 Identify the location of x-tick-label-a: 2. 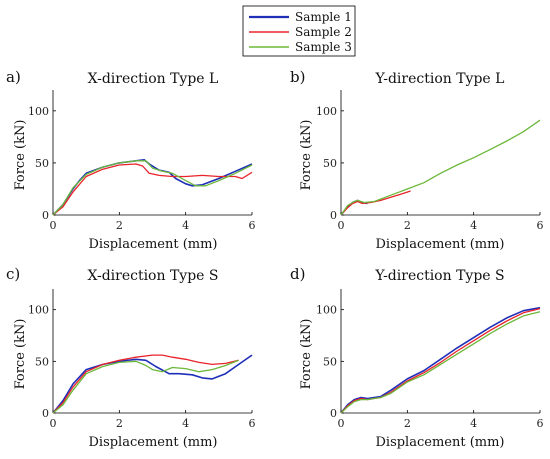
(119, 225).